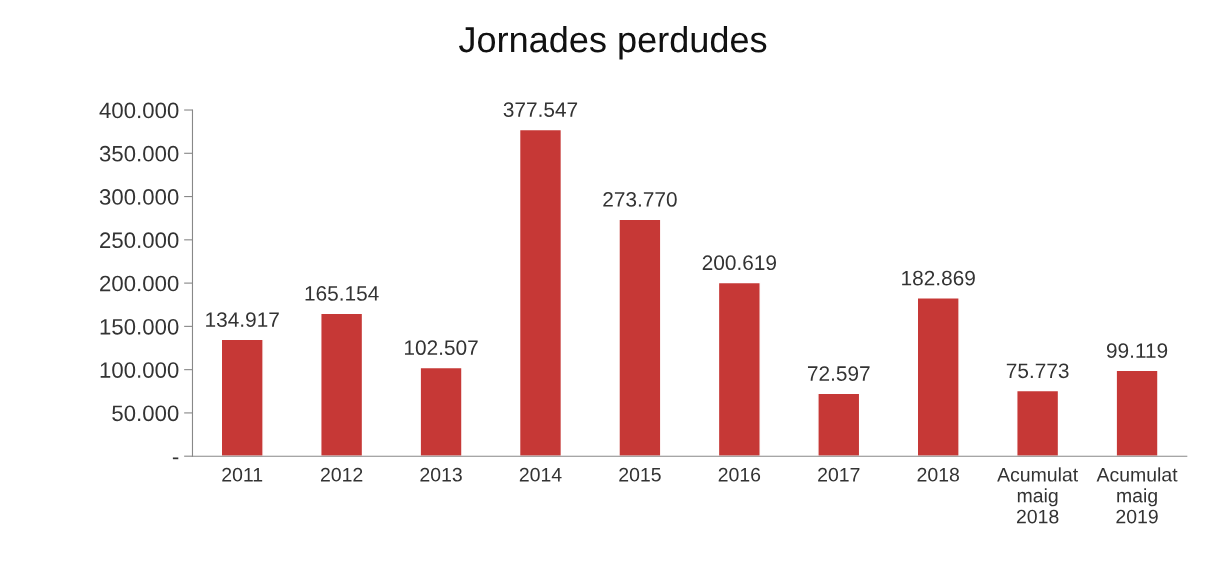 The width and height of the screenshot is (1226, 576). I want to click on x-tick-label: 2017, so click(839, 474).